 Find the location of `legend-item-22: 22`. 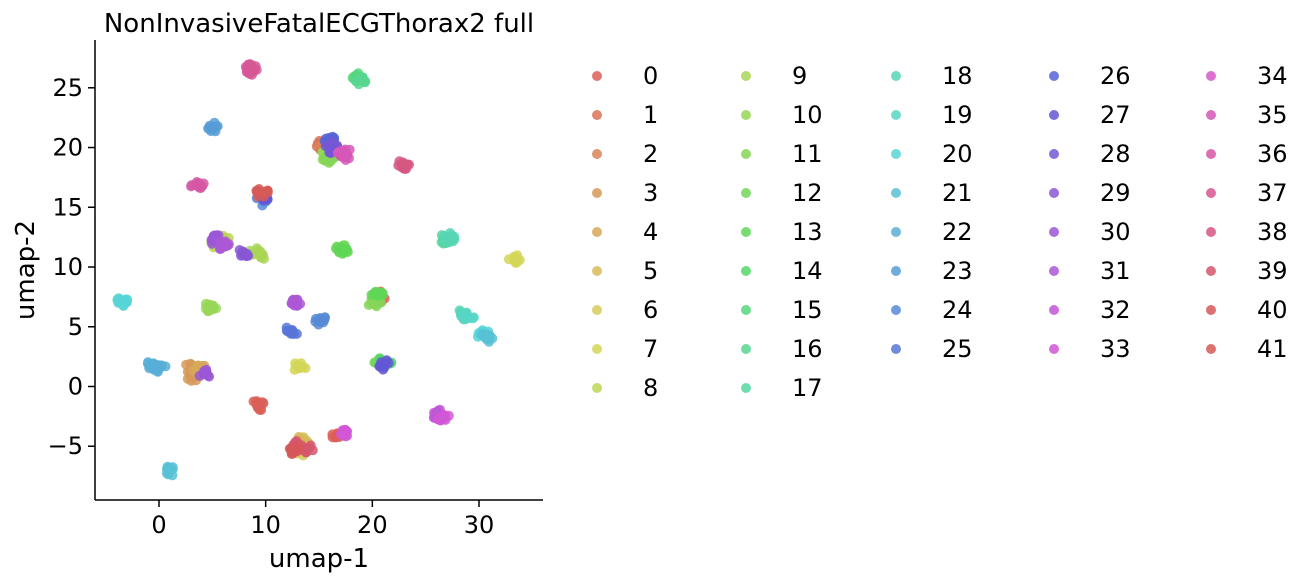

legend-item-22: 22 is located at coordinates (932, 232).